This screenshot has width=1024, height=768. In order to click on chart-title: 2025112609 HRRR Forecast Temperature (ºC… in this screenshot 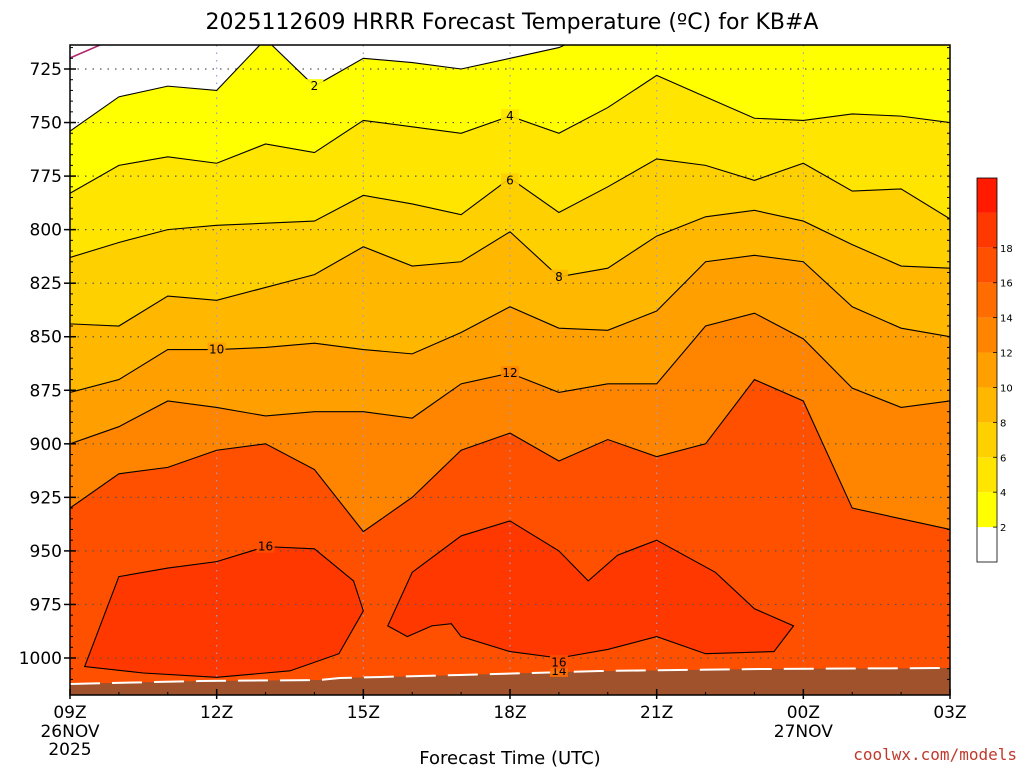, I will do `click(512, 22)`.